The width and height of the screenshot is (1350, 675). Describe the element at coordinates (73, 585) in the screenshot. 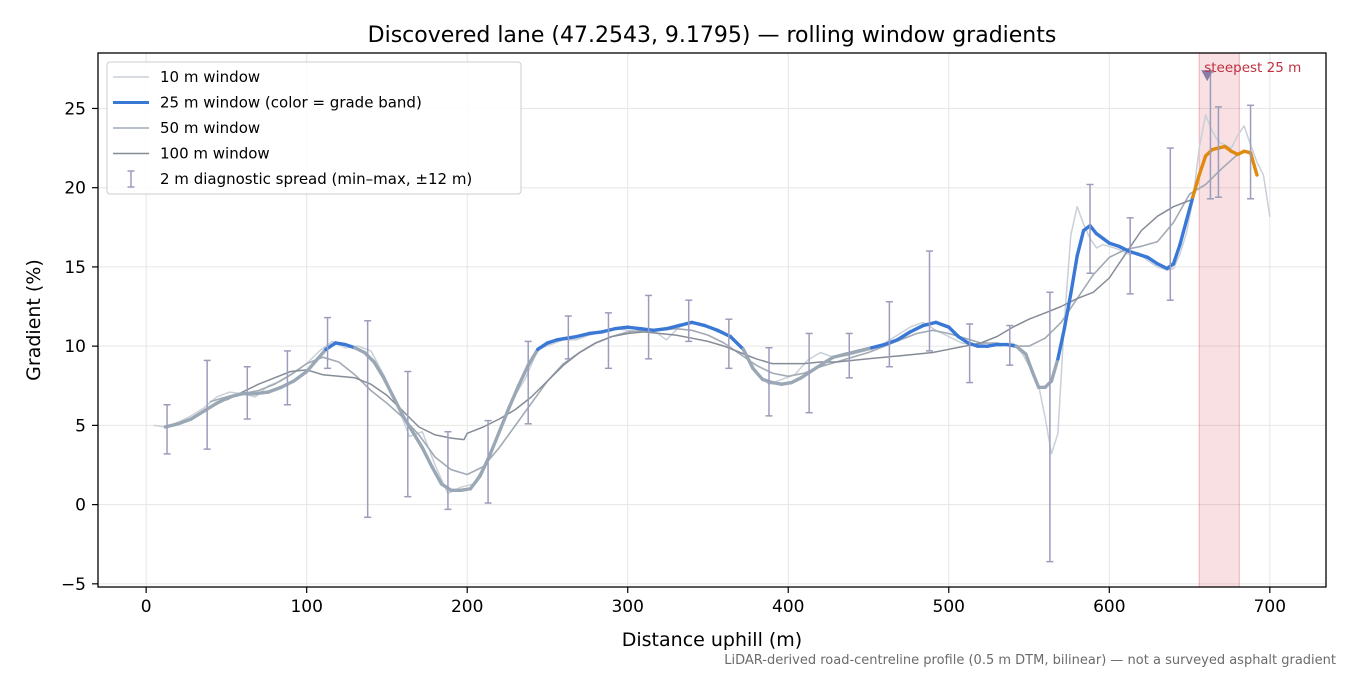

I see `y-tick-label: −5` at that location.